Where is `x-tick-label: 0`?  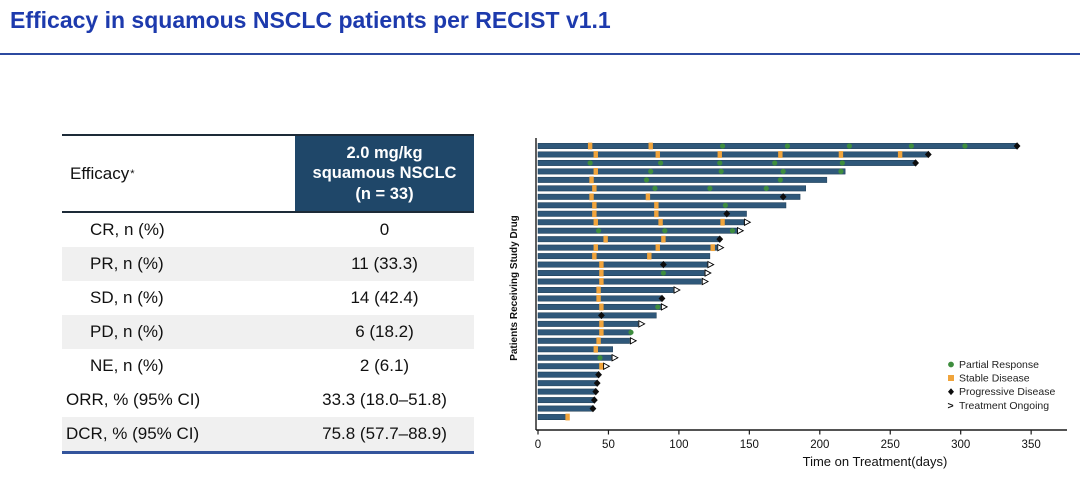 x-tick-label: 0 is located at coordinates (538, 445).